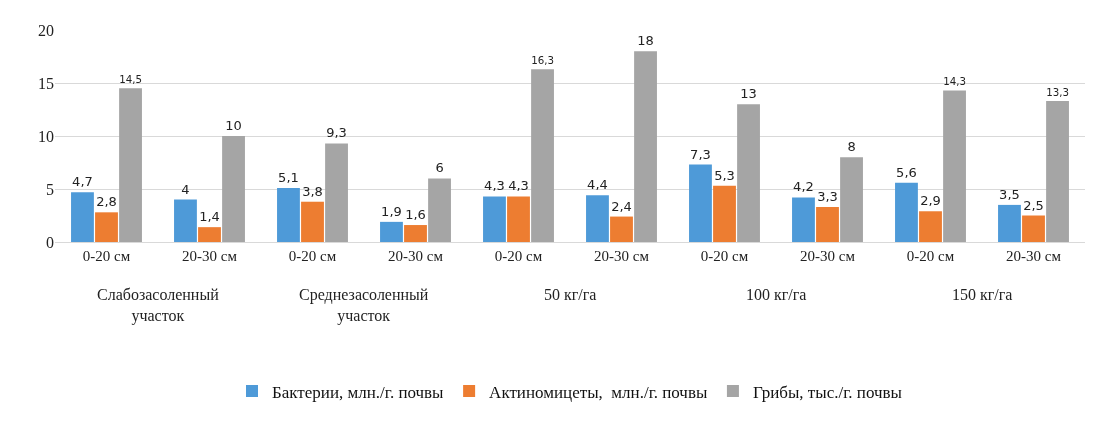  I want to click on legend-label: Грибы, тыс./г. почвы, so click(827, 392).